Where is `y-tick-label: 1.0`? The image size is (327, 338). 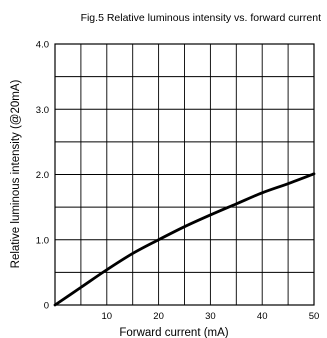
y-tick-label: 1.0 is located at coordinates (42, 240).